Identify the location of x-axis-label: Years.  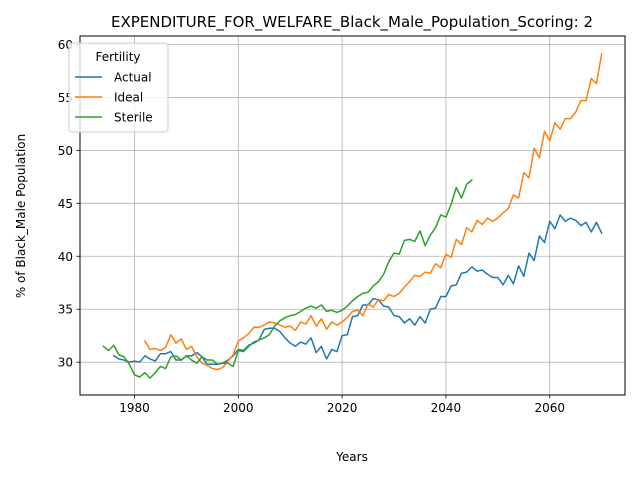
(351, 457).